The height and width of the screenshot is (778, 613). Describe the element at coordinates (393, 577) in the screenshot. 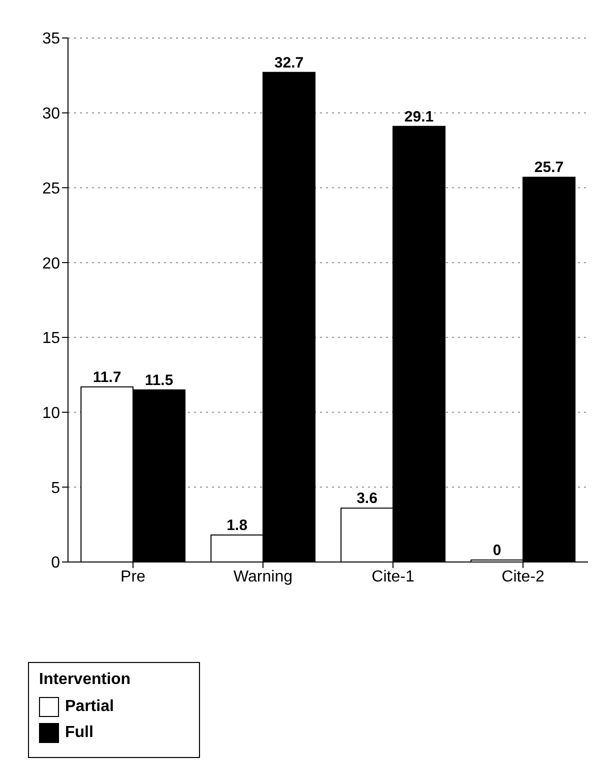

I see `x-tick-label: Cite-1` at that location.